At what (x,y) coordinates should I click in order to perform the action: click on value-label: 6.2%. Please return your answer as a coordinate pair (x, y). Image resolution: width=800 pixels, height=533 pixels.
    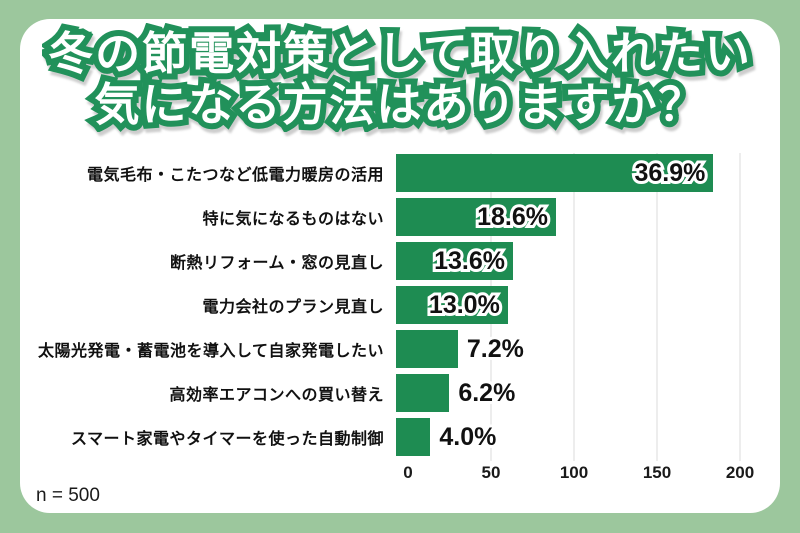
    Looking at the image, I should click on (486, 393).